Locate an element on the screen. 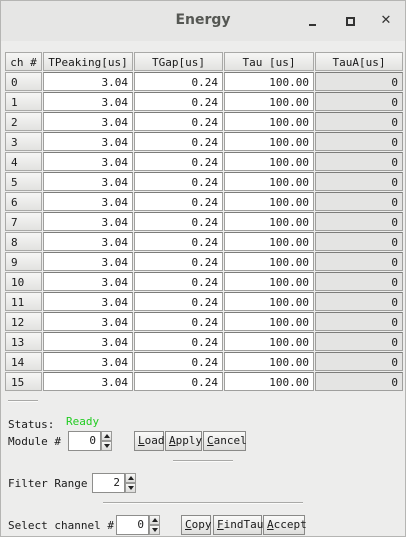 Image resolution: width=406 pixels, height=537 pixels. module-spinbox: 0 is located at coordinates (90, 441).